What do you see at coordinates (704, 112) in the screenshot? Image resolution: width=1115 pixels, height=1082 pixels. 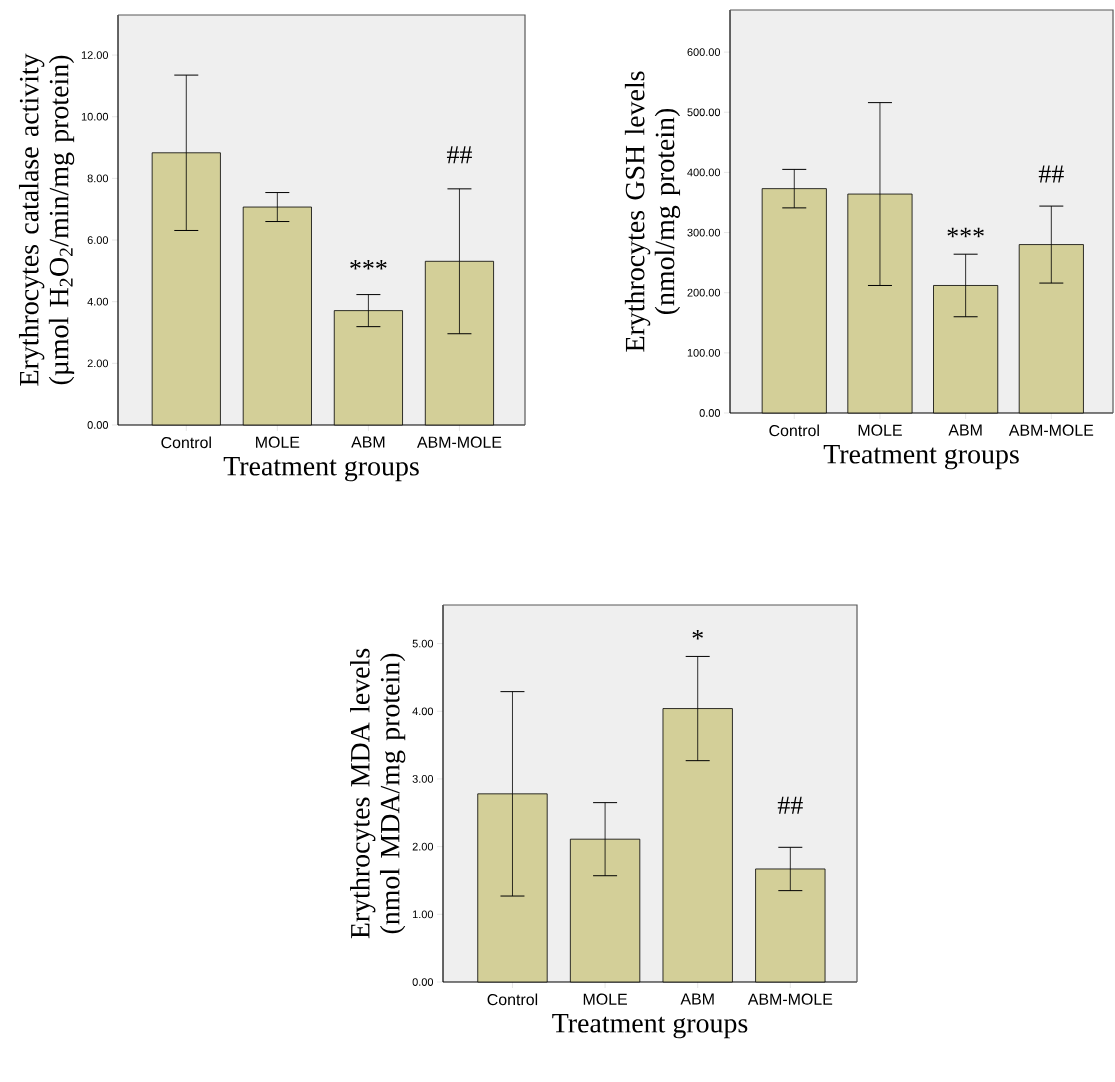 I see `y-tick-label: 500.00` at bounding box center [704, 112].